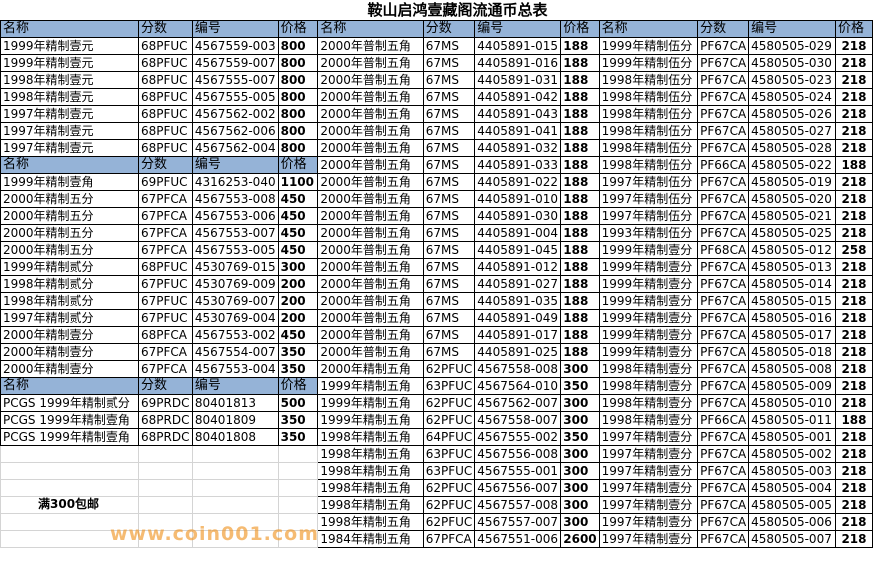 The height and width of the screenshot is (563, 873). What do you see at coordinates (69, 403) in the screenshot?
I see `name-cell: PCGS 1999年精制贰分` at bounding box center [69, 403].